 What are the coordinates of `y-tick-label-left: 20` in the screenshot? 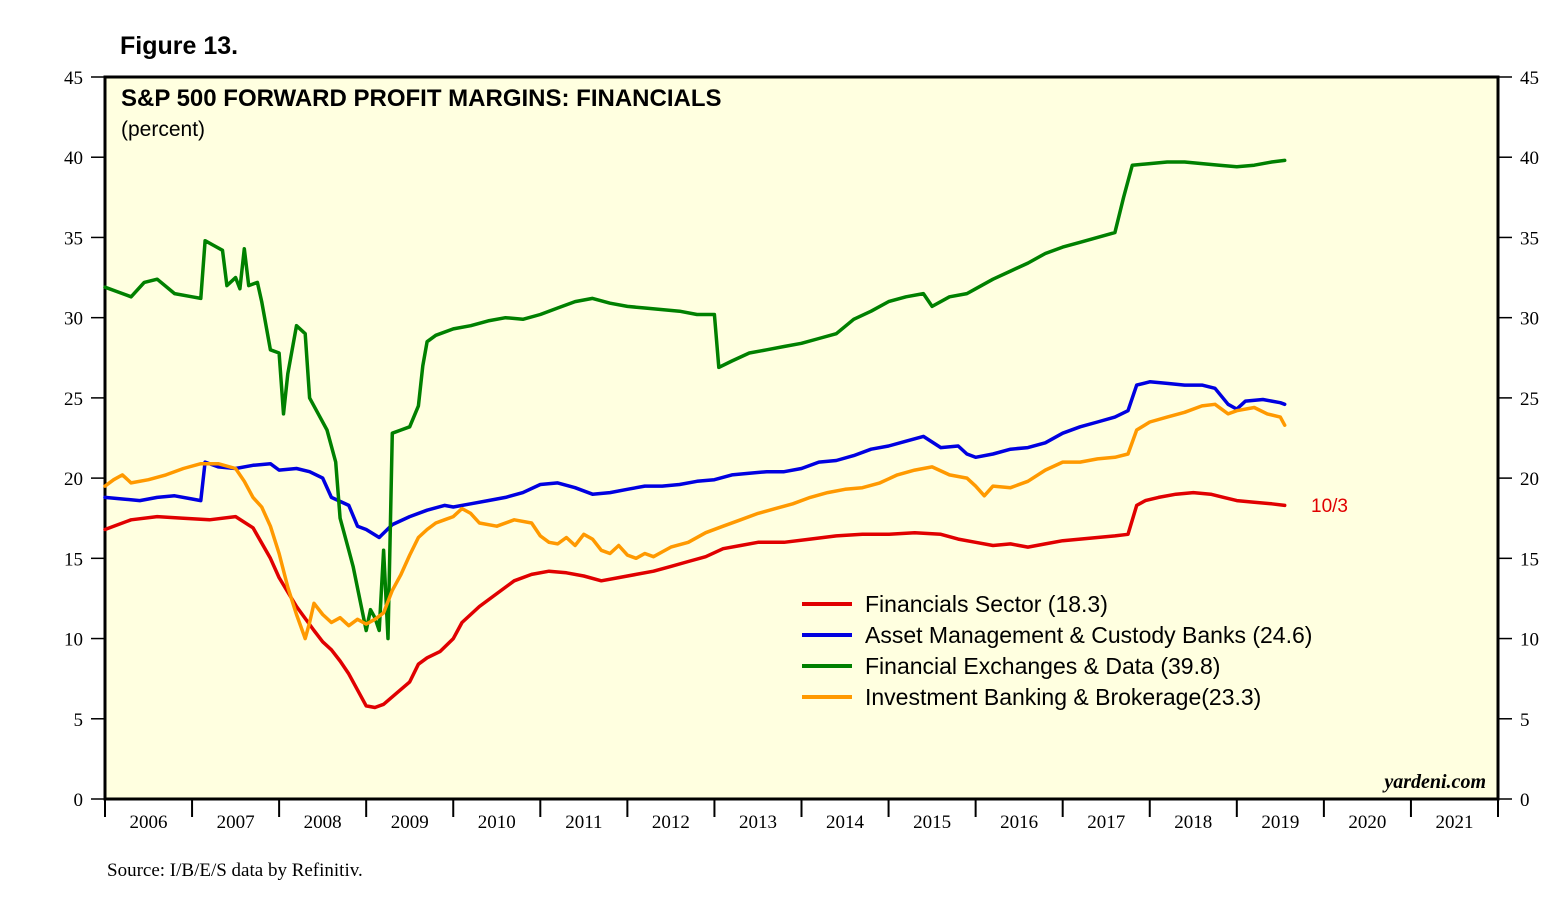 It's located at (73, 479).